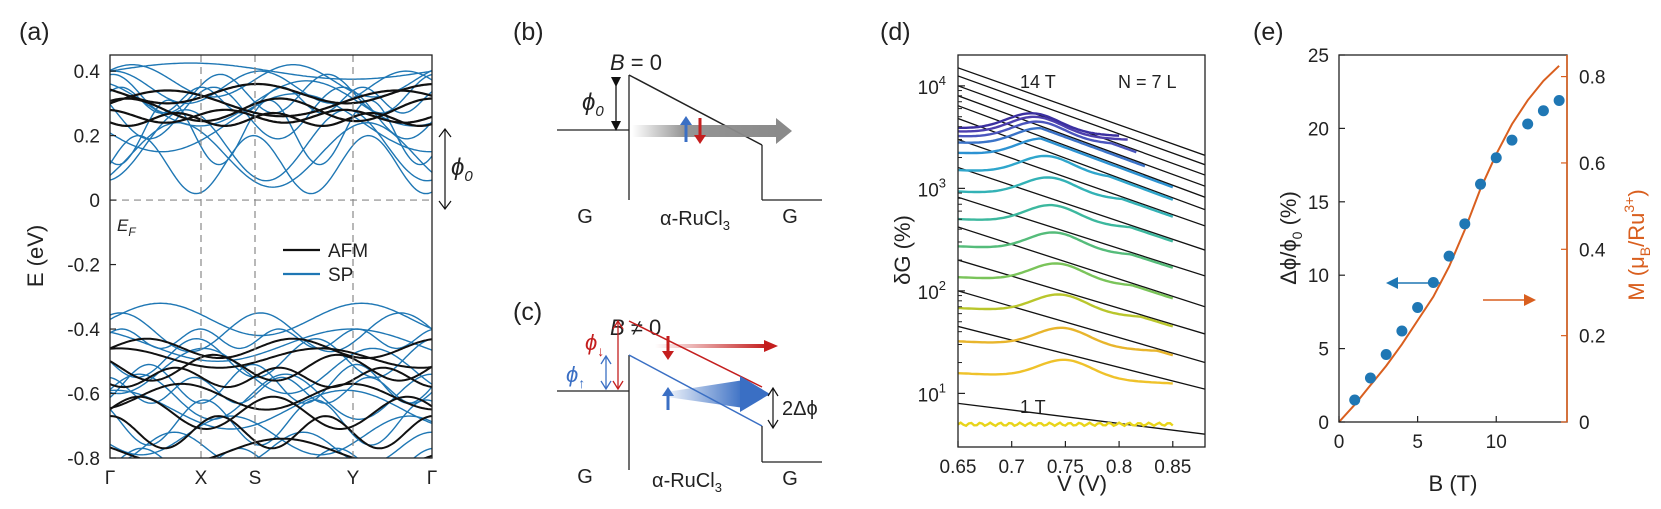 This screenshot has height=509, width=1661. I want to click on c-left-electrode: G, so click(585, 477).